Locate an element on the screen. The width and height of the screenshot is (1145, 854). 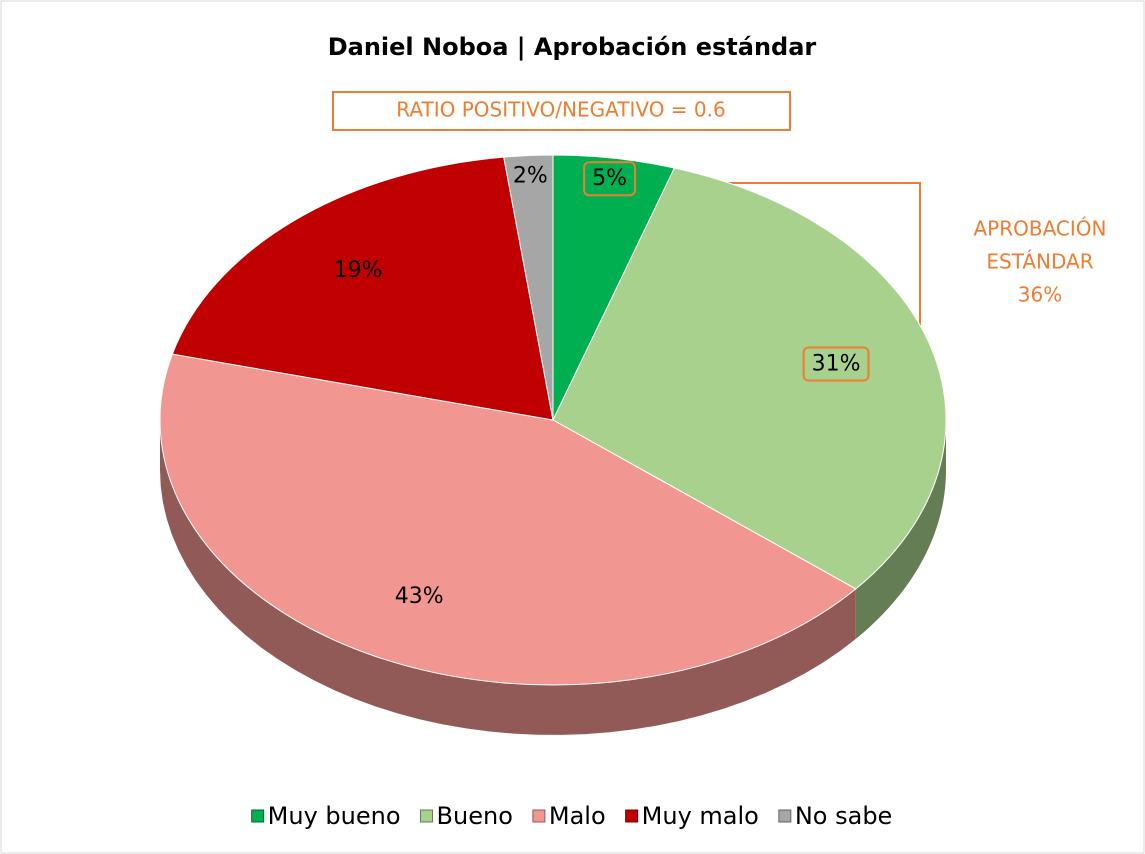
slice-side is located at coordinates (900, 529).